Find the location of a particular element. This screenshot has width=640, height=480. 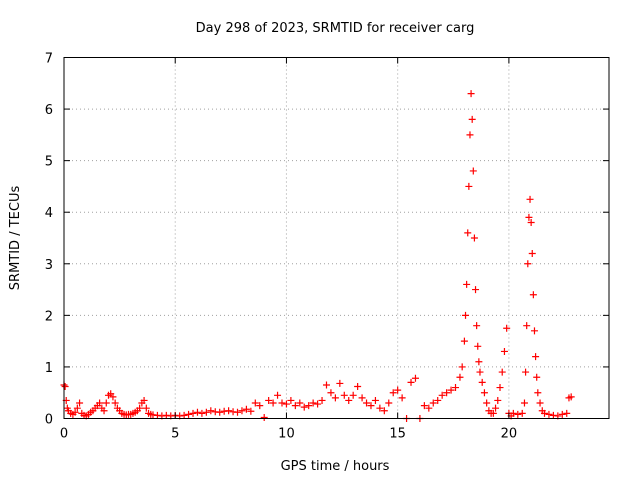

y-tick-label: 7 is located at coordinates (49, 59).